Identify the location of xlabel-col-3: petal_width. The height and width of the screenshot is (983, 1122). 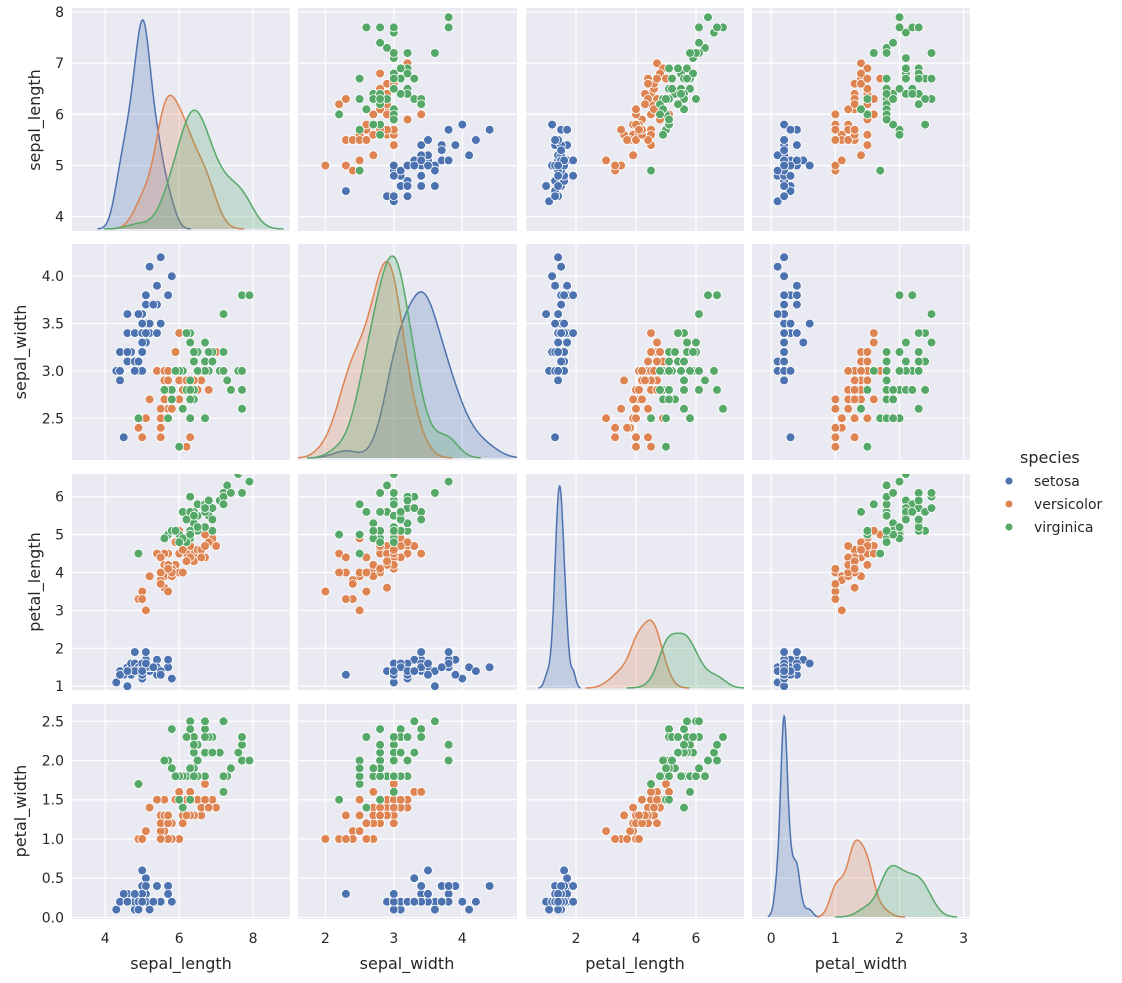
(861, 964).